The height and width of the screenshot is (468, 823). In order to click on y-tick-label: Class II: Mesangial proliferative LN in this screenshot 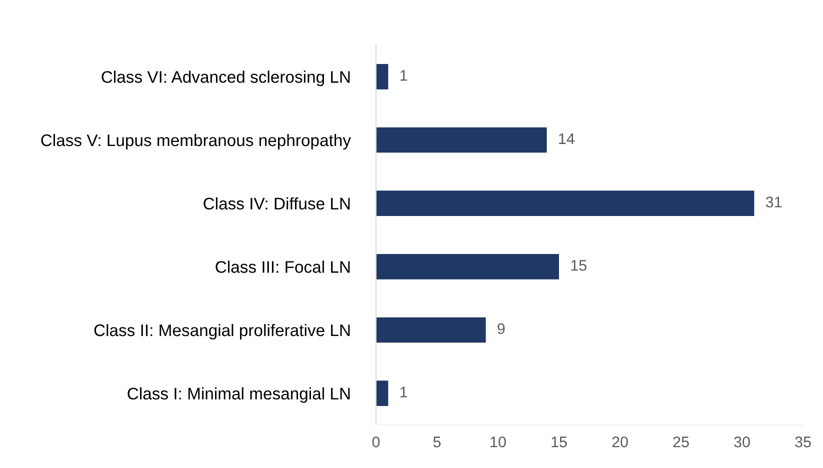, I will do `click(222, 332)`.